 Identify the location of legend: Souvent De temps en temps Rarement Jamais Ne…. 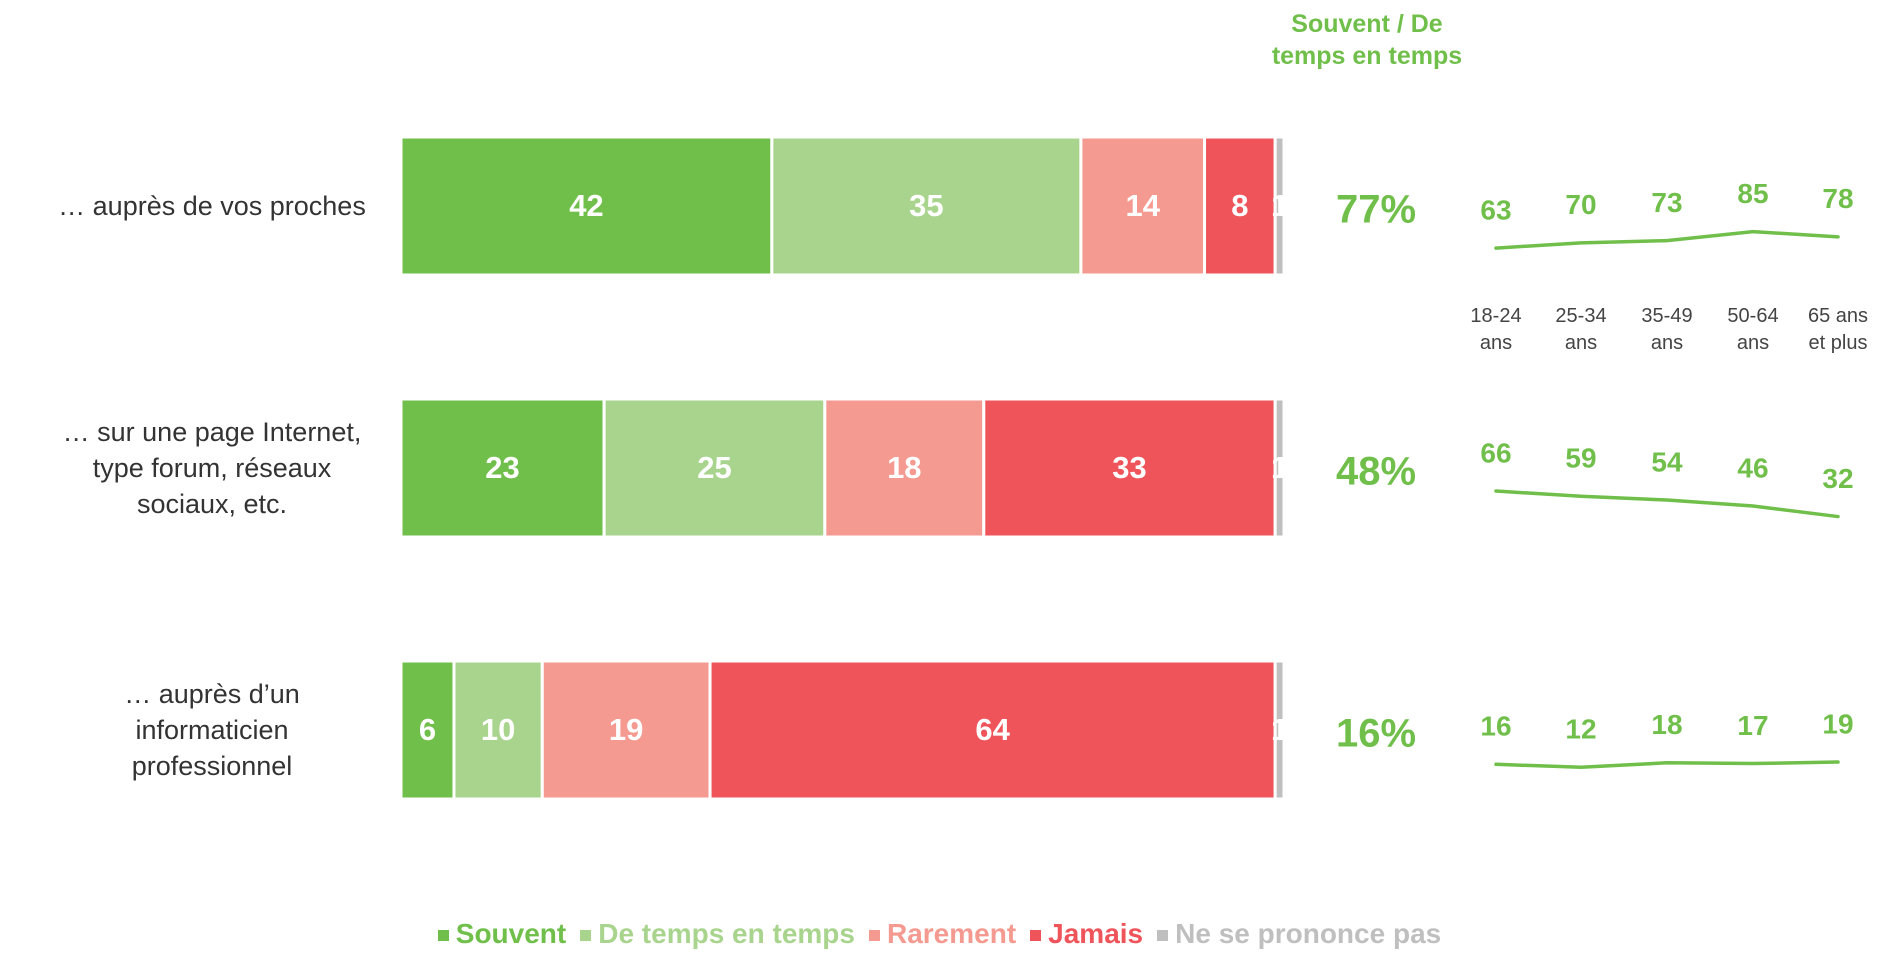
(939, 934).